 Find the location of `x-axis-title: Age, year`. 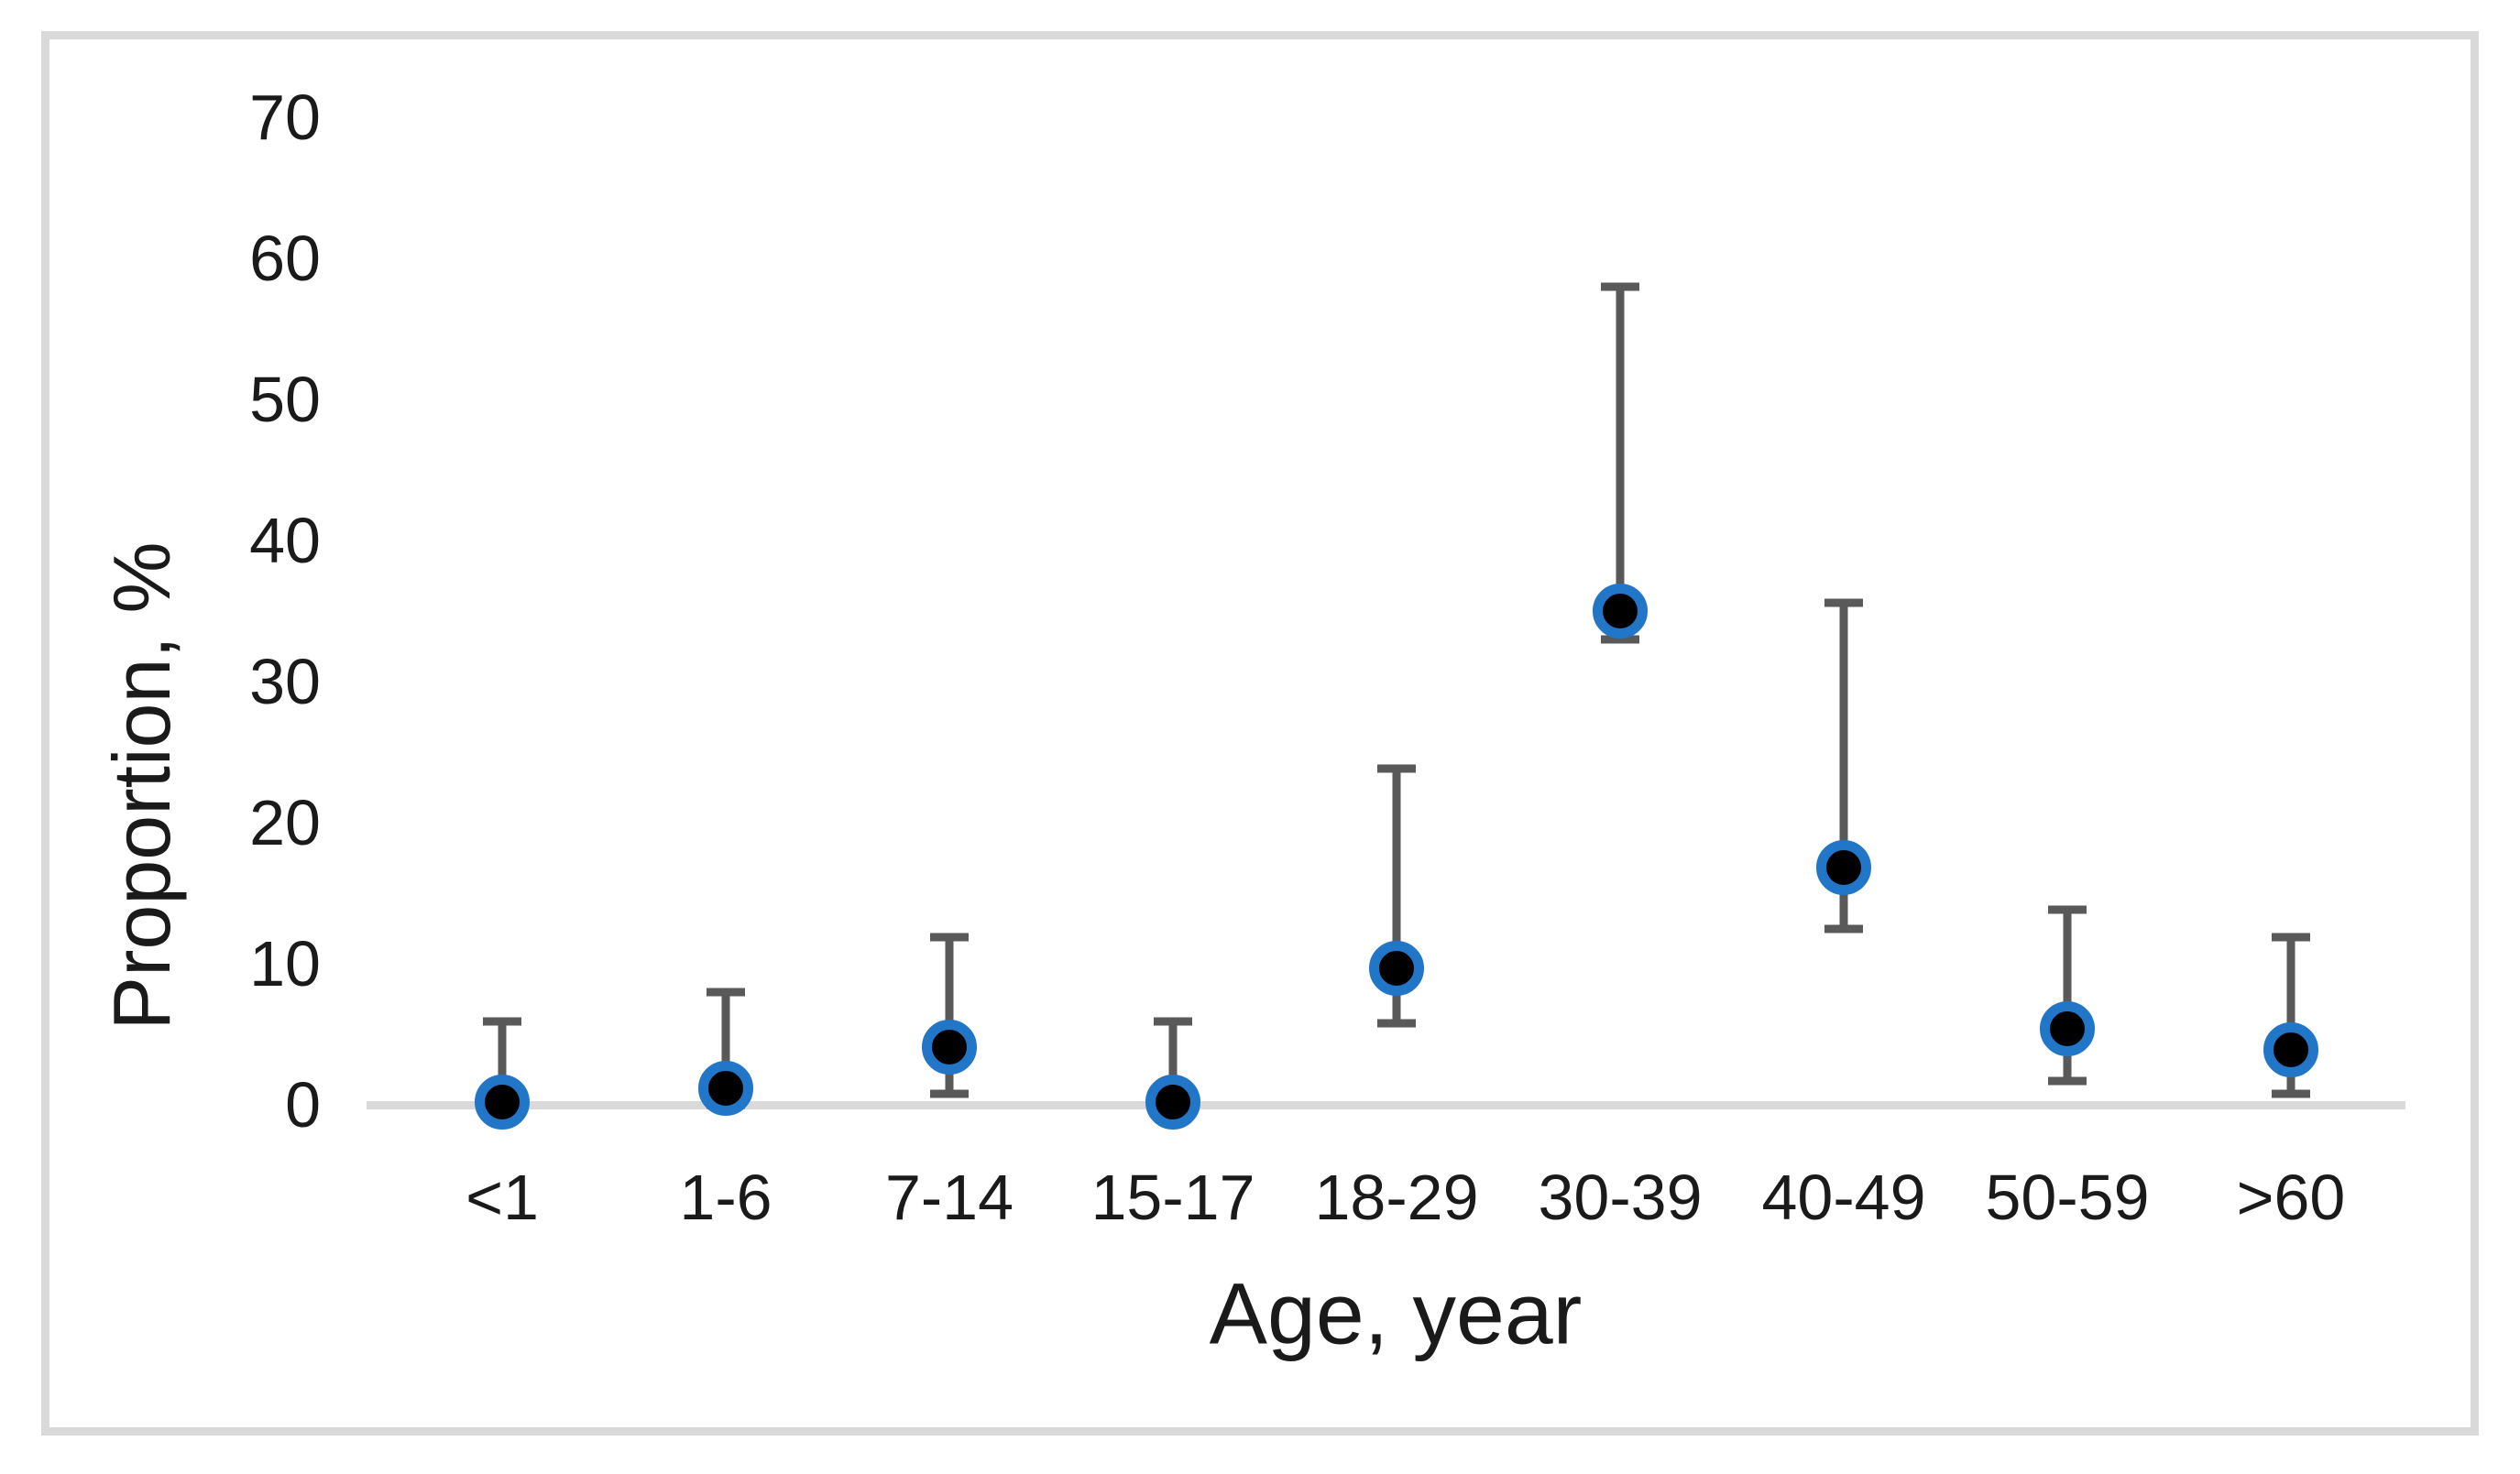

x-axis-title: Age, year is located at coordinates (1396, 1314).